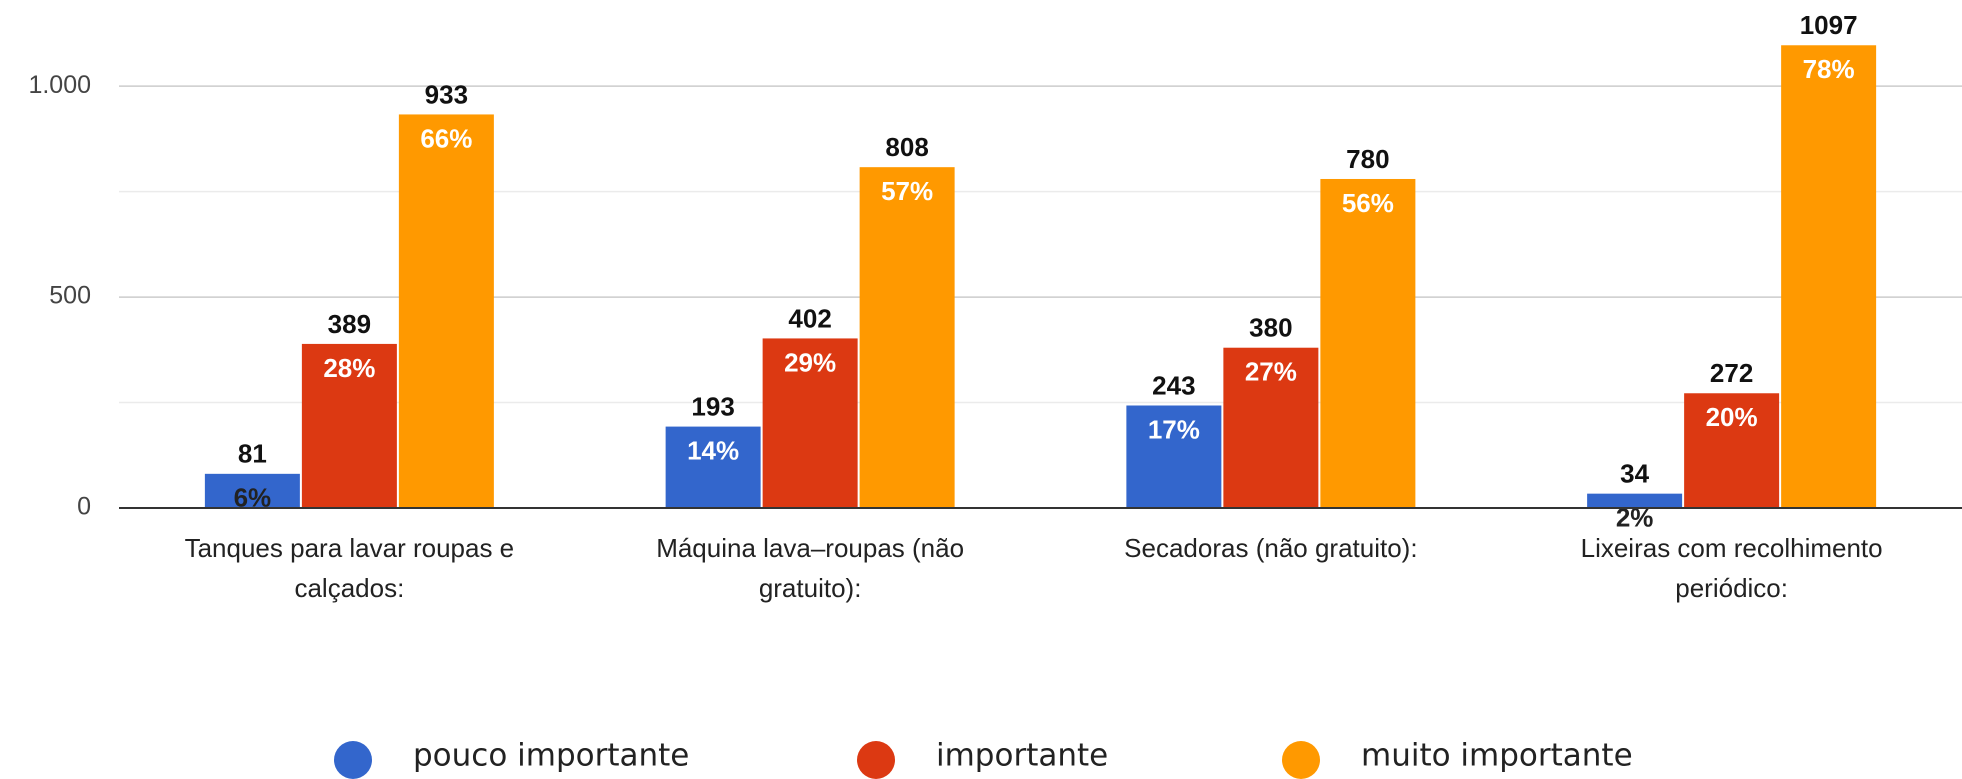 Image resolution: width=1962 pixels, height=779 pixels. I want to click on percent-label: 28%, so click(349, 368).